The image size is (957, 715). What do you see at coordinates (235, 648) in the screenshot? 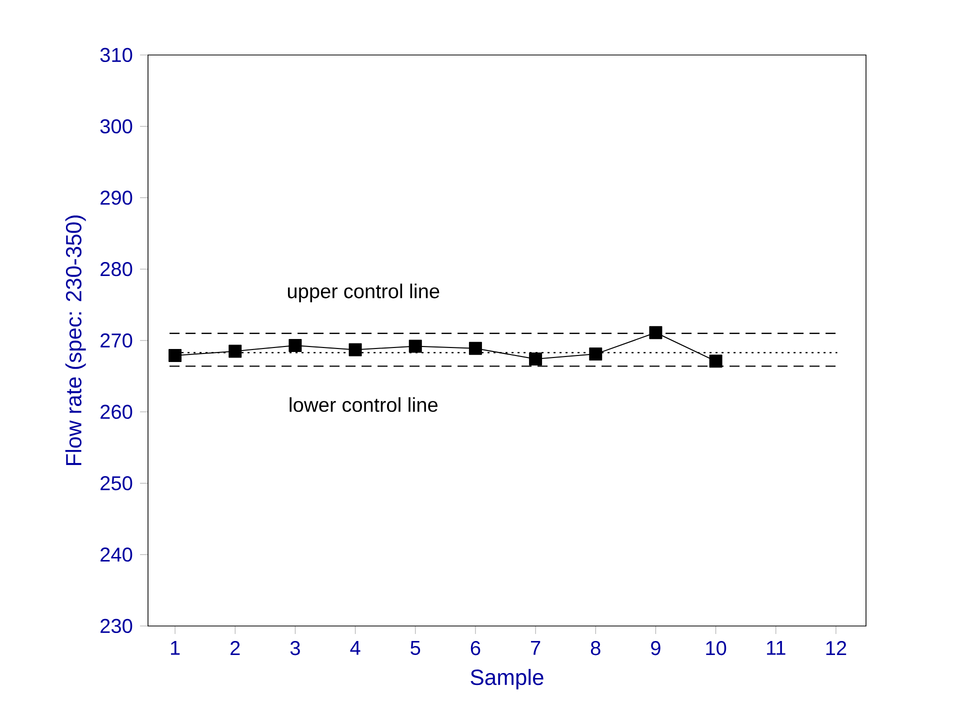
I see `x-tick-label: 2` at bounding box center [235, 648].